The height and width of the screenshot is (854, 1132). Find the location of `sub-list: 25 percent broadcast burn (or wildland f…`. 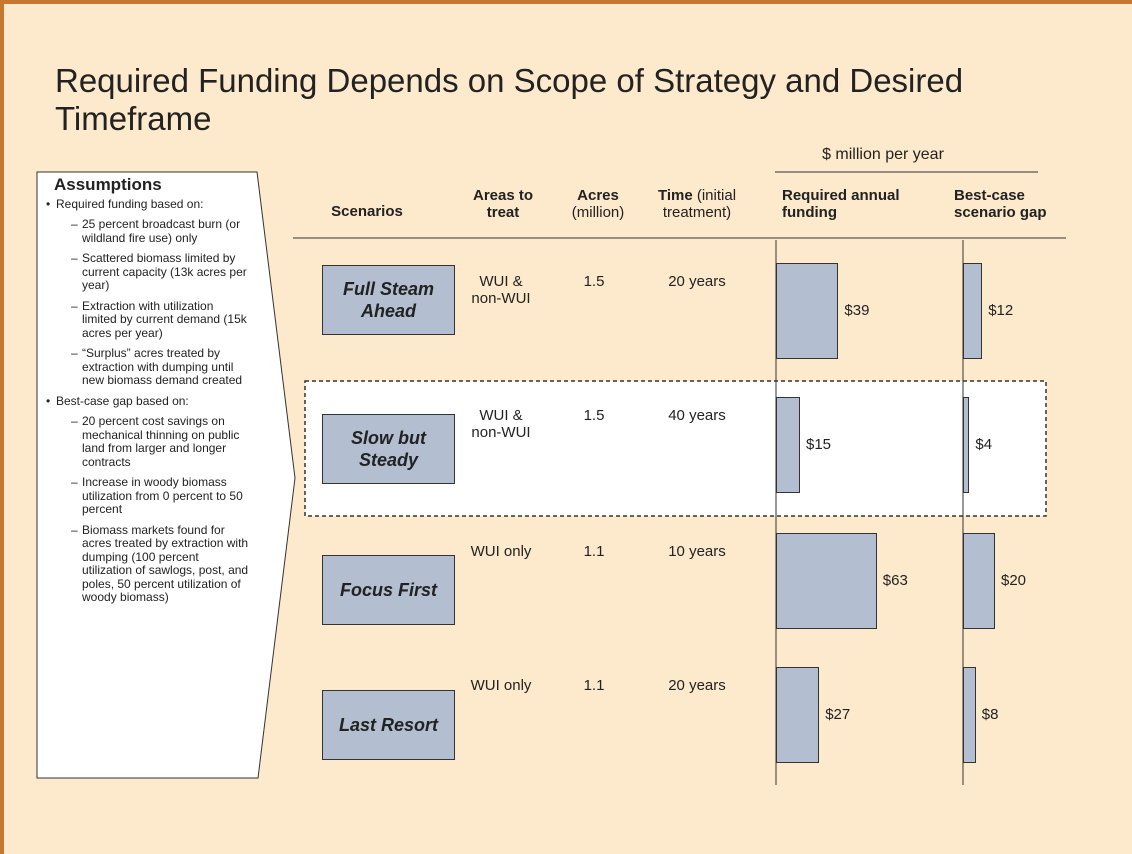

sub-list: 25 percent broadcast burn (or wildland f… is located at coordinates (153, 302).